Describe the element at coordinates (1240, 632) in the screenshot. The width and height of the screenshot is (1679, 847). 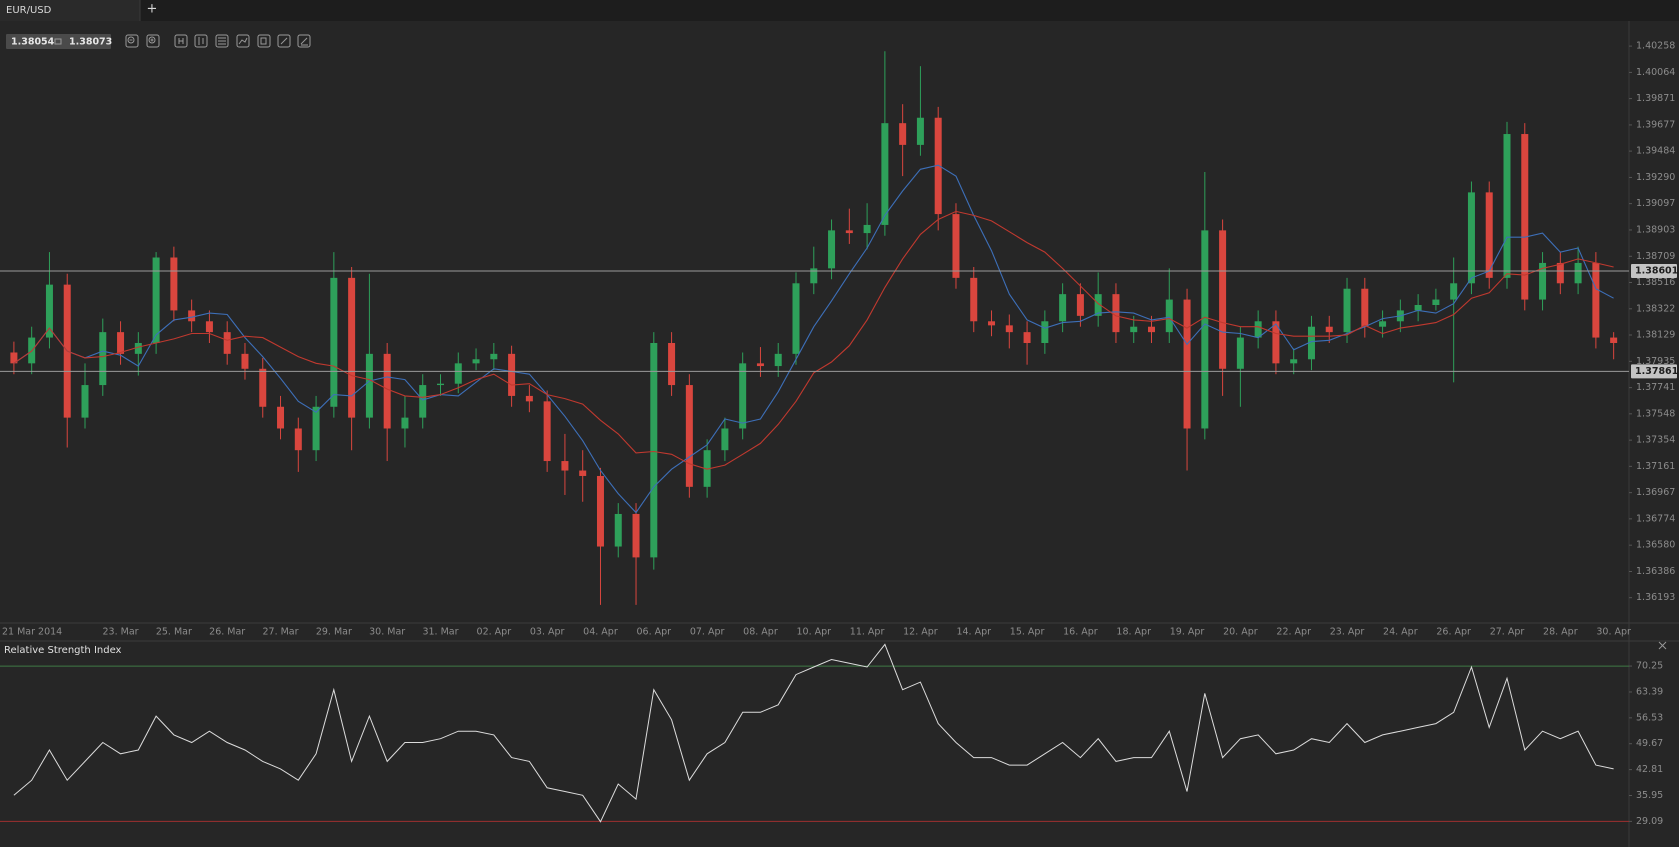
I see `x-tick-label: 20. Apr` at that location.